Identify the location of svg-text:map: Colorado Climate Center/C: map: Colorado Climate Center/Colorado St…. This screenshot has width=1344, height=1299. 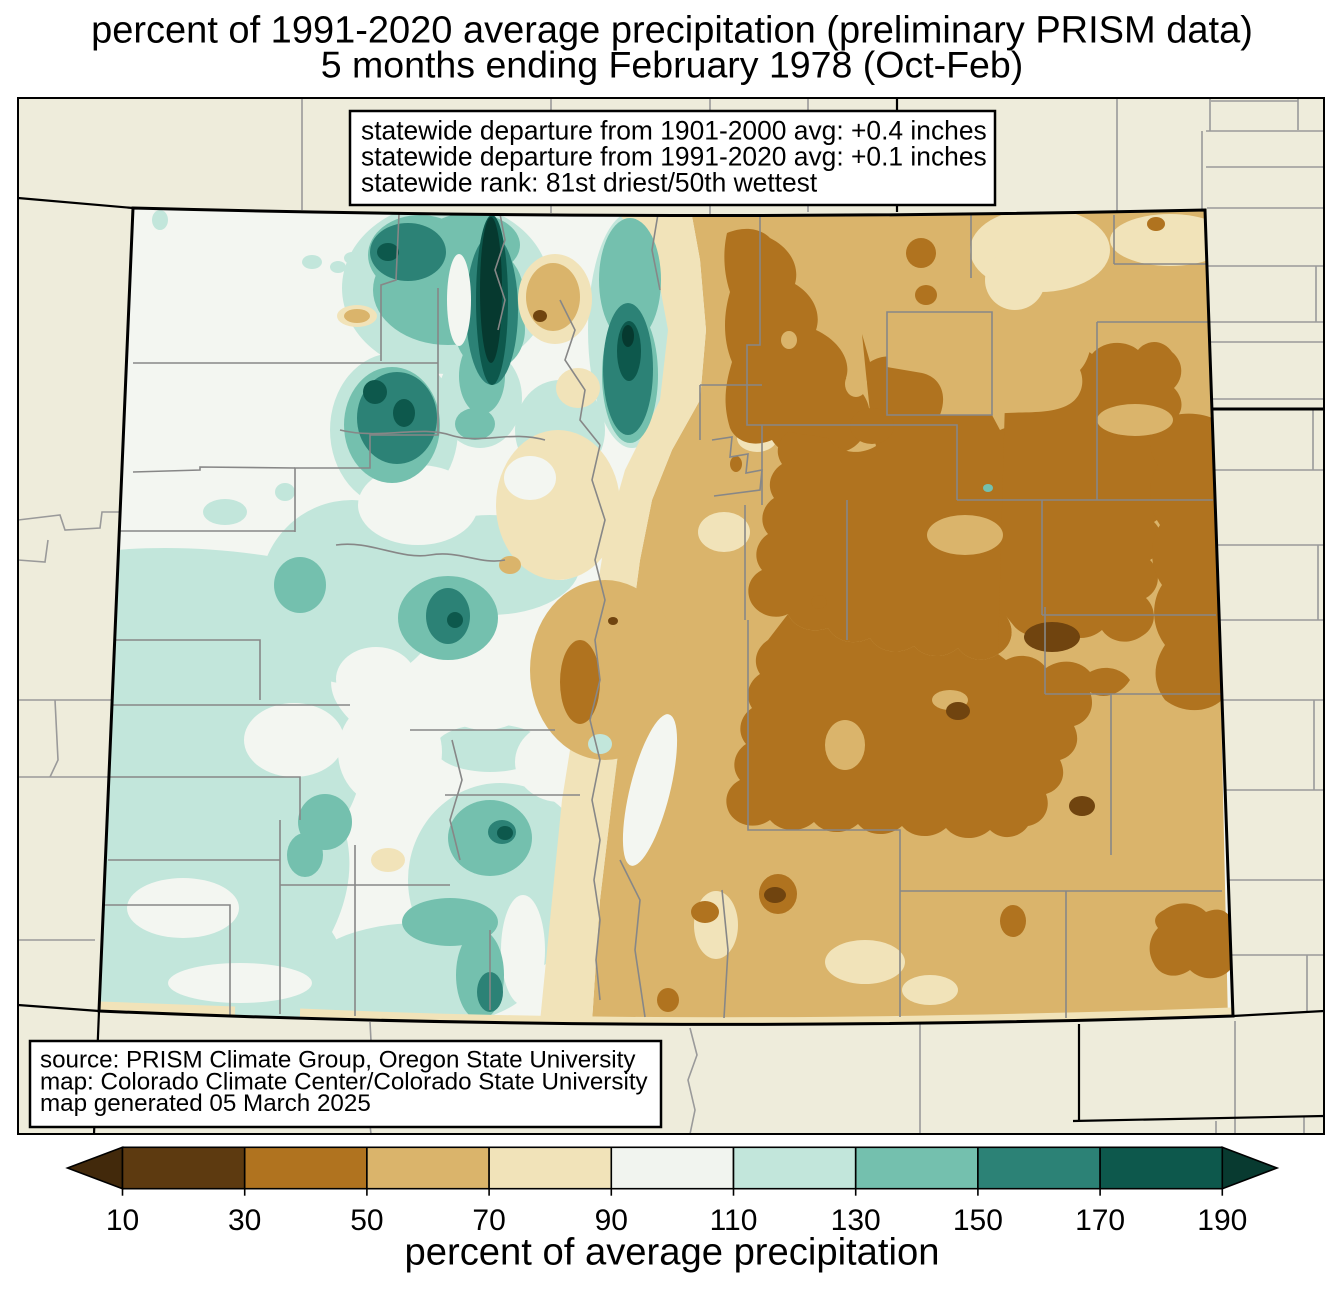
(344, 1081).